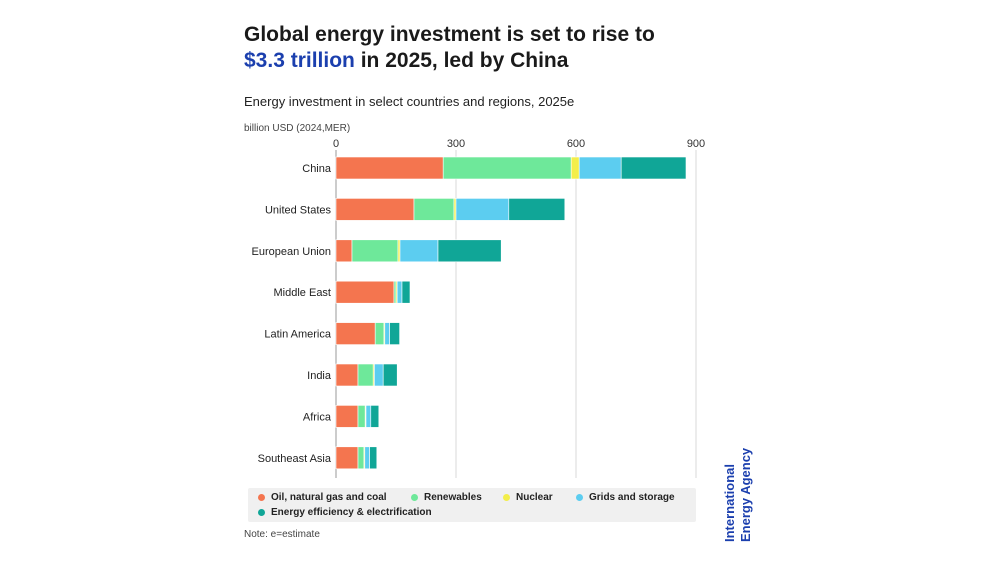 The height and width of the screenshot is (563, 1000). I want to click on legend-item-efficiency: Energy efficiency & electrification, so click(345, 512).